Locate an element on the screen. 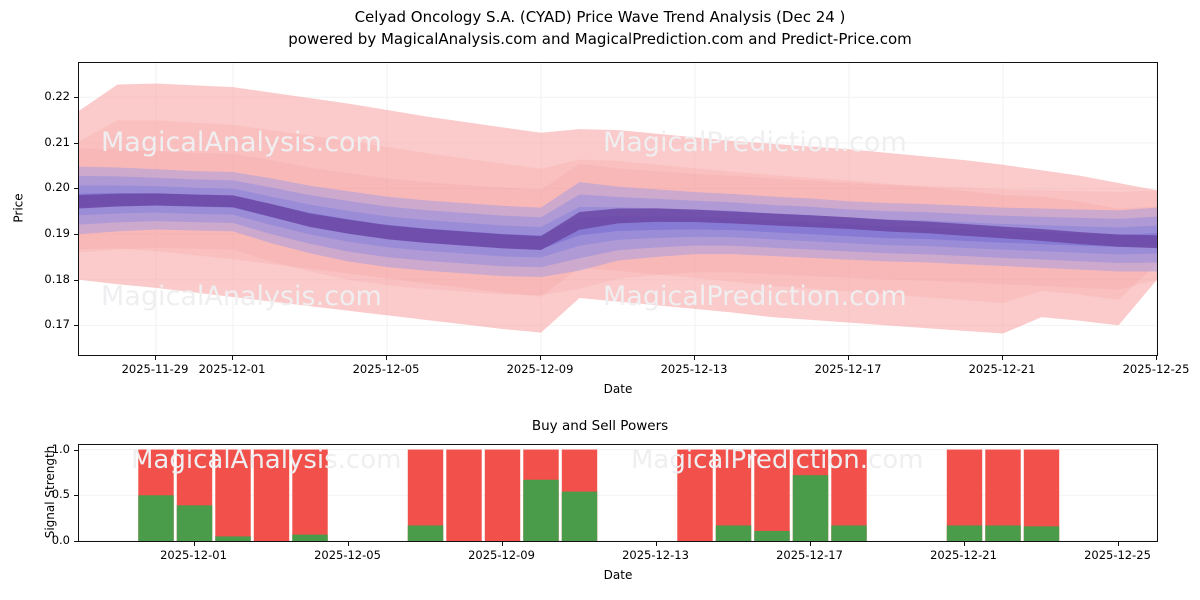 Image resolution: width=1200 pixels, height=600 pixels. price-x-tick-label: 2025-12-05 is located at coordinates (386, 369).